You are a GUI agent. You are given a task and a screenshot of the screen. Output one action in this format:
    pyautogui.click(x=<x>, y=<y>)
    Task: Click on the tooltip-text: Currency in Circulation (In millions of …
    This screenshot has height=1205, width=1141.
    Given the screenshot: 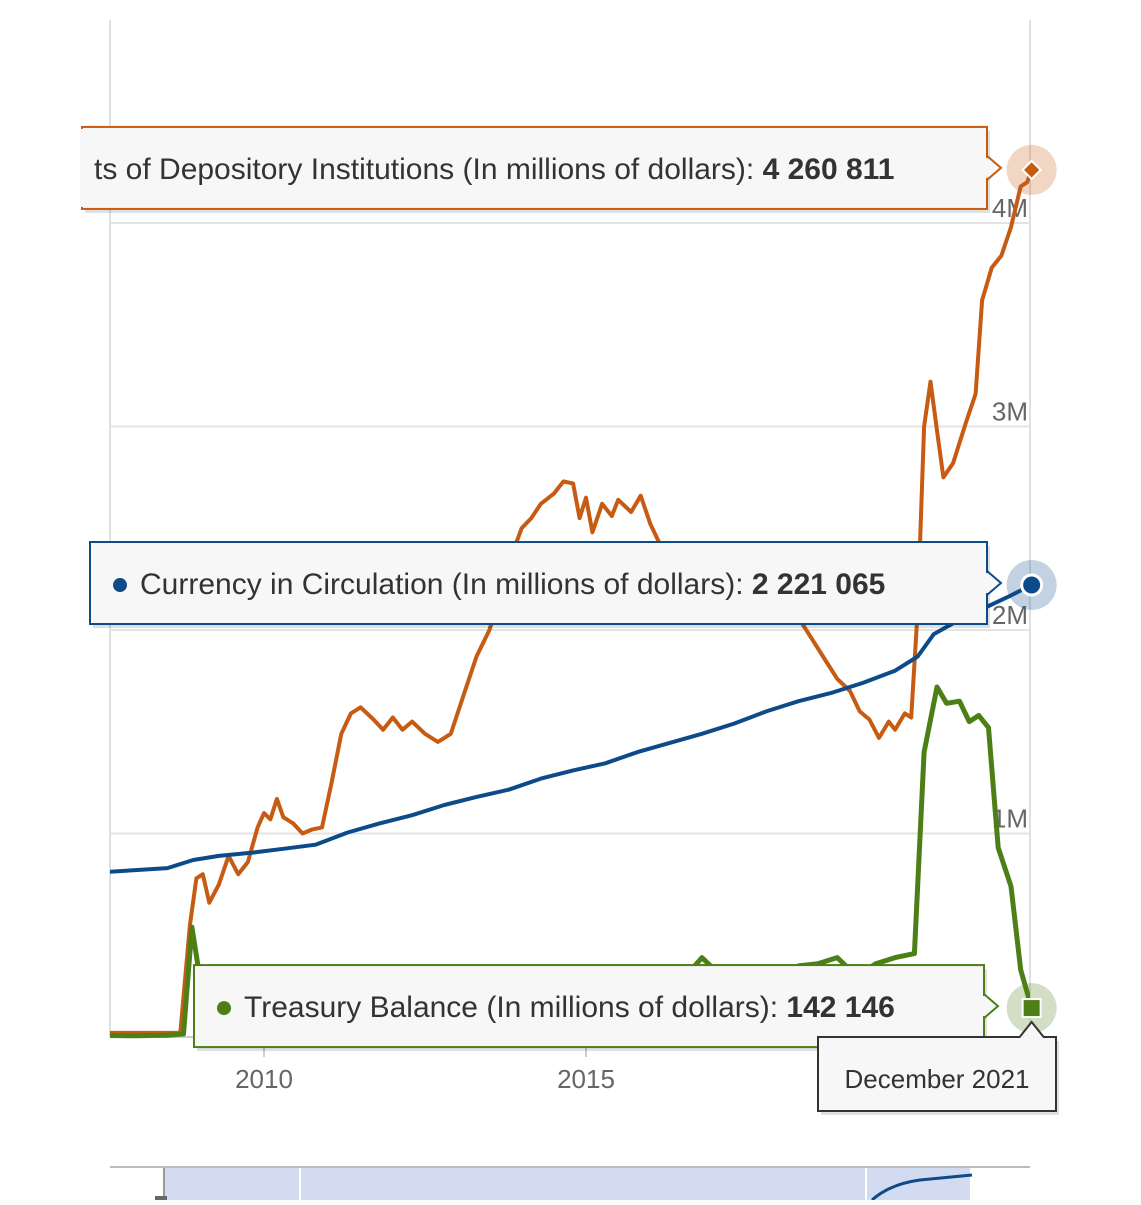 What is the action you would take?
    pyautogui.click(x=512, y=584)
    